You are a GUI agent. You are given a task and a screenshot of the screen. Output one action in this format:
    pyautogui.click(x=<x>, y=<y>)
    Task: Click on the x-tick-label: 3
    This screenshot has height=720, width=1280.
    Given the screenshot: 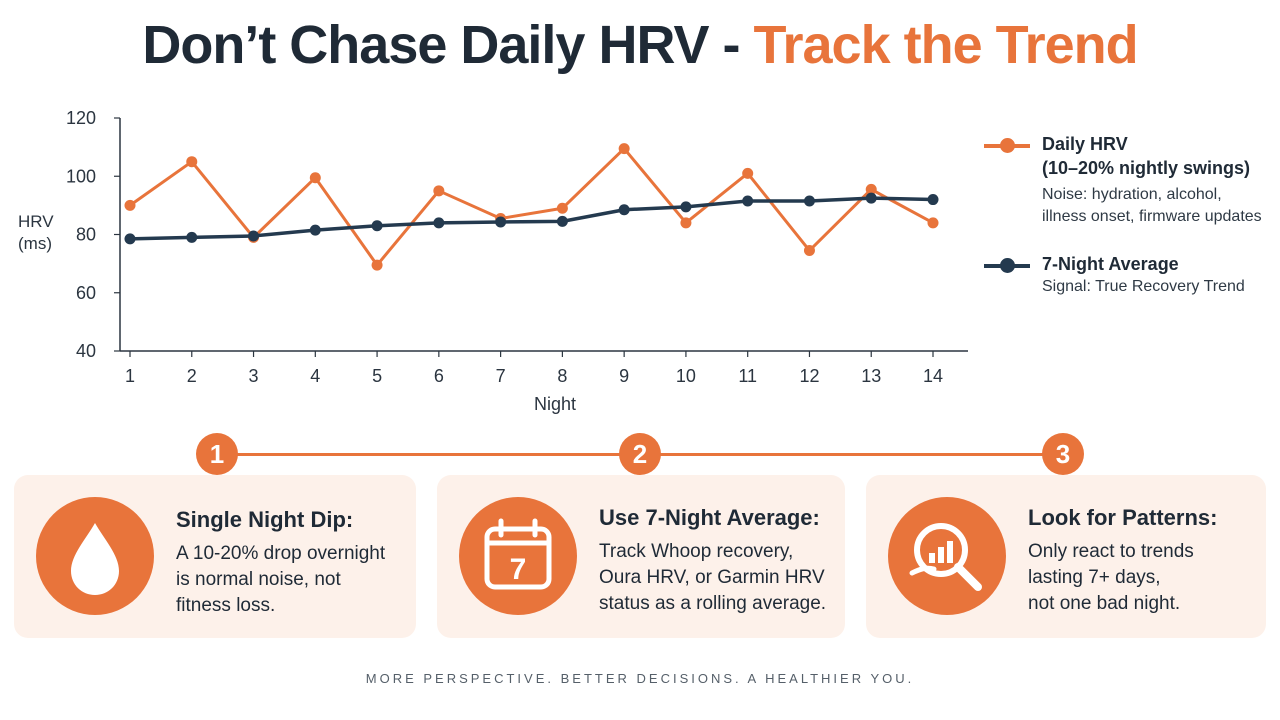 What is the action you would take?
    pyautogui.click(x=254, y=376)
    